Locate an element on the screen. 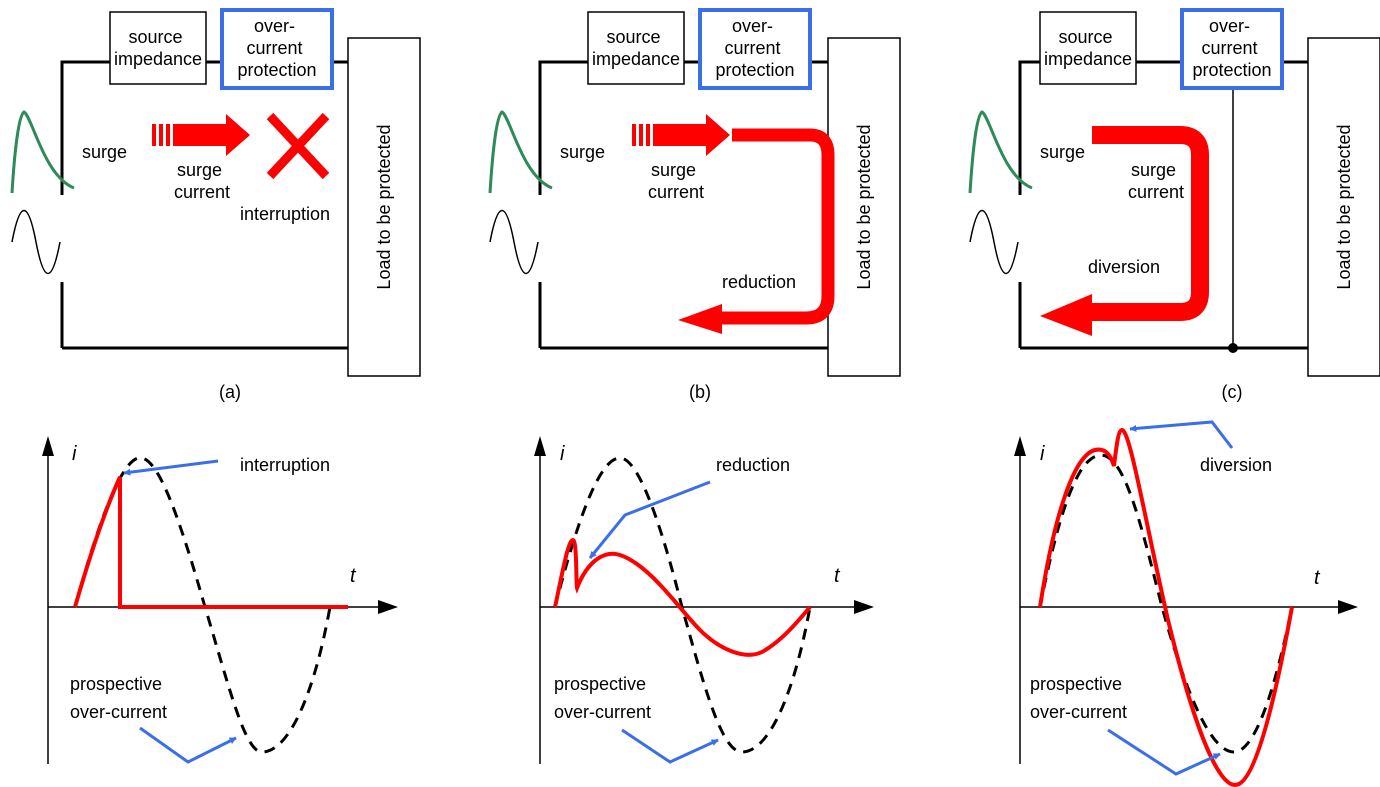 The height and width of the screenshot is (787, 1380). callout-label: diversion is located at coordinates (1236, 465).